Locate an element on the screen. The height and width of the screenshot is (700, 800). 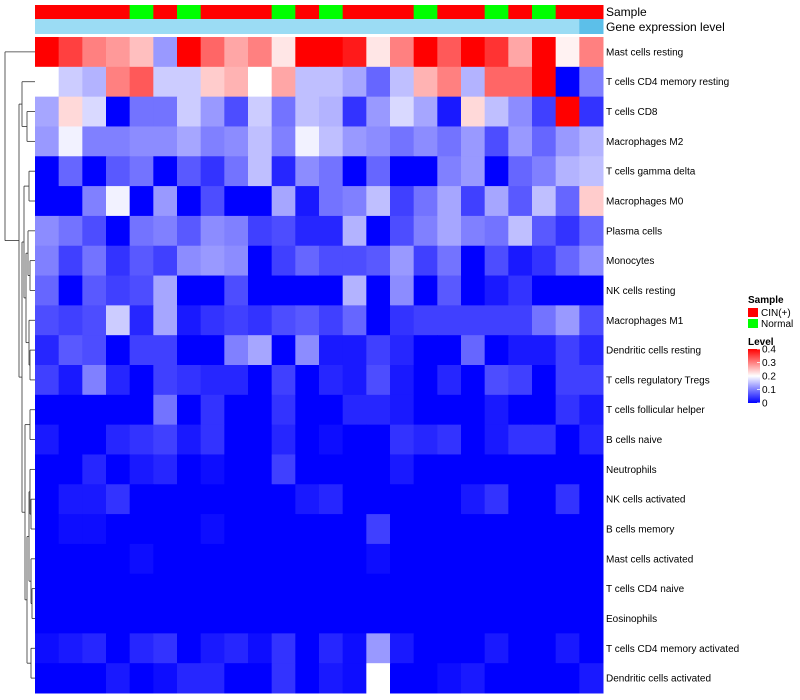
row-label: Dendritic cells activated is located at coordinates (658, 679).